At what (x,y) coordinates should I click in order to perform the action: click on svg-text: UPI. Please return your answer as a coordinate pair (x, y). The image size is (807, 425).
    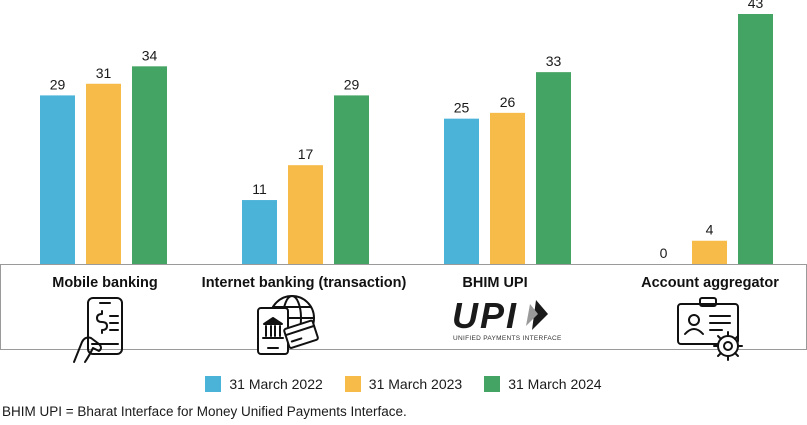
    Looking at the image, I should click on (485, 315).